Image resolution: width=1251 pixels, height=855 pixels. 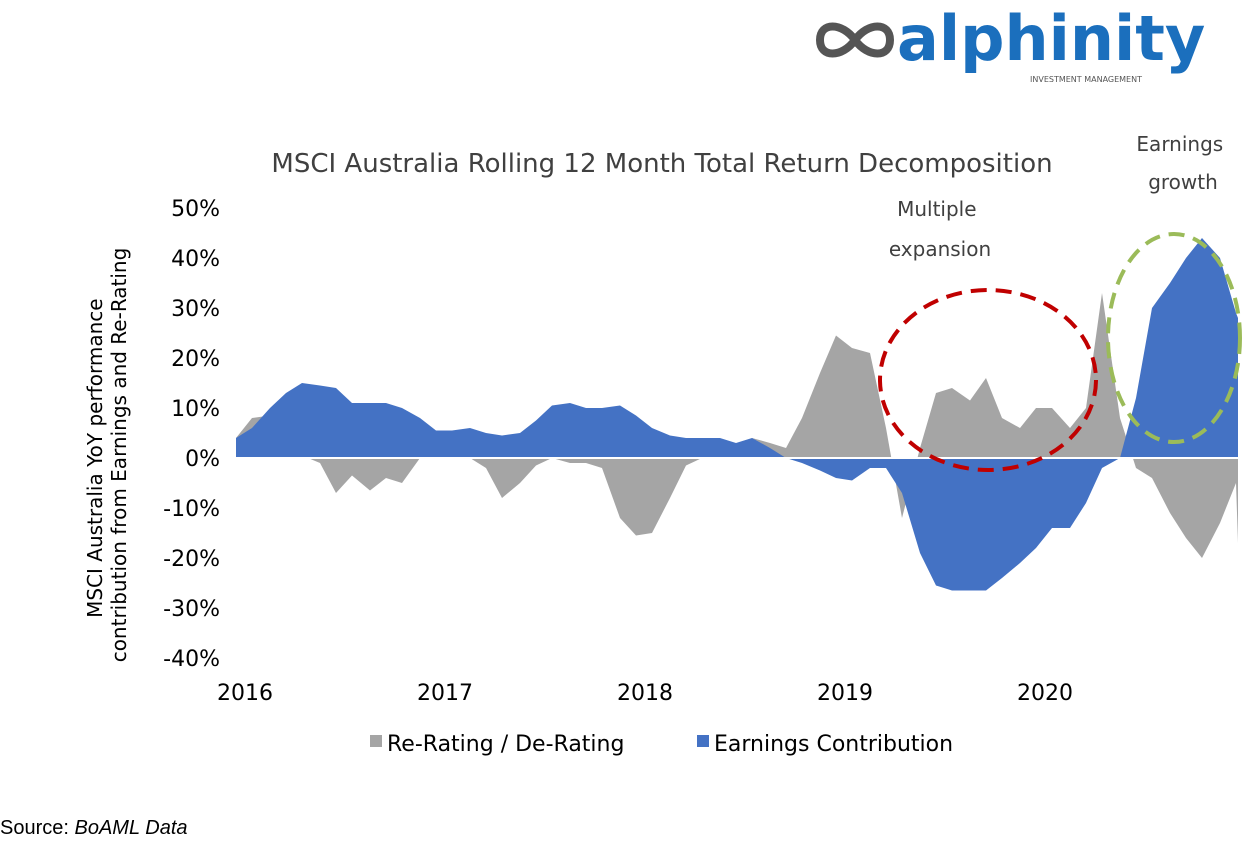 I want to click on y-tick-label: -40%, so click(x=191, y=659).